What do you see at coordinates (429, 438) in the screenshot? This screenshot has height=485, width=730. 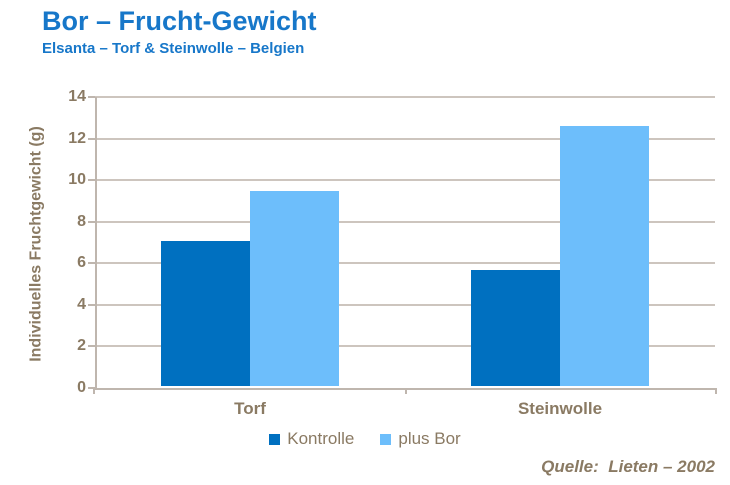 I see `legend-label: plus Bor` at bounding box center [429, 438].